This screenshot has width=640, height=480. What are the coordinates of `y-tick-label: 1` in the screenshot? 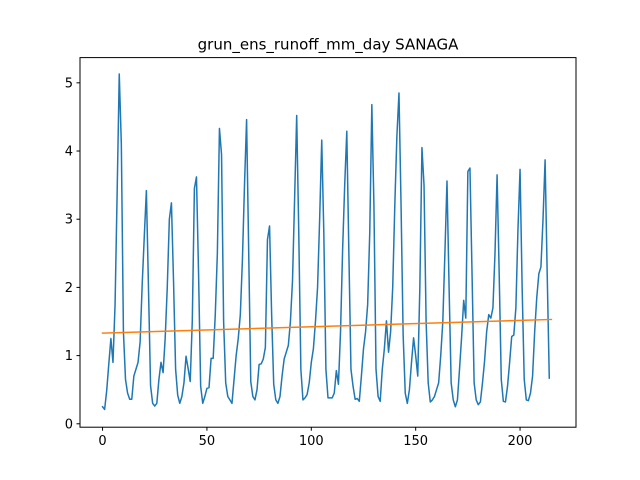 It's located at (69, 356).